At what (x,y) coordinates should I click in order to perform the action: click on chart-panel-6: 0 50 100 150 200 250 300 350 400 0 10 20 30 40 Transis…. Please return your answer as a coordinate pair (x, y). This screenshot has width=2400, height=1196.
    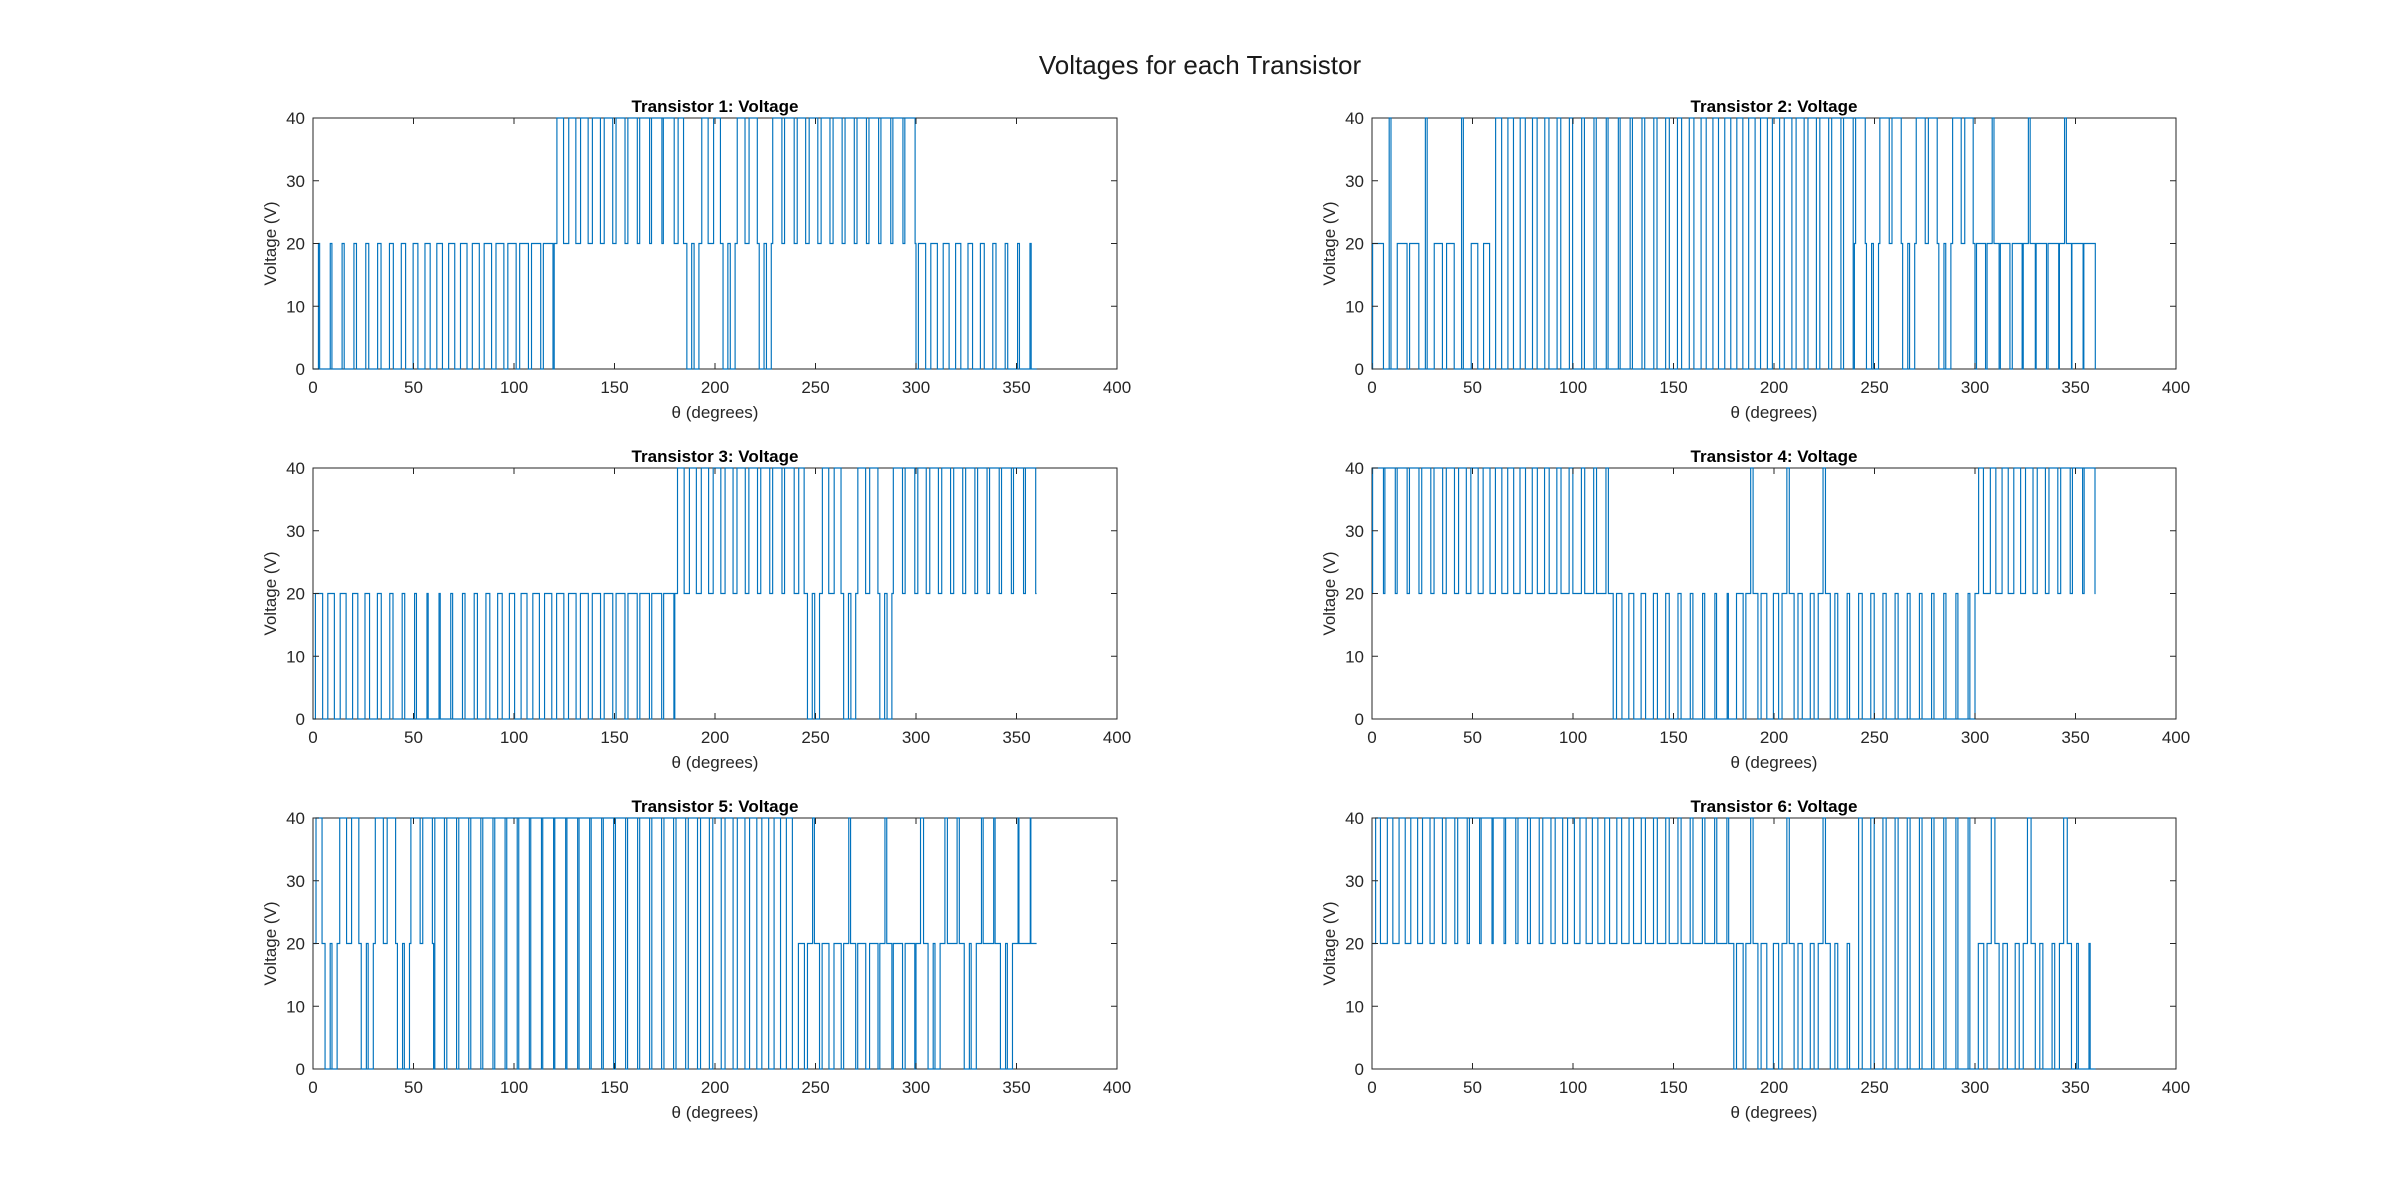
    Looking at the image, I should click on (1755, 959).